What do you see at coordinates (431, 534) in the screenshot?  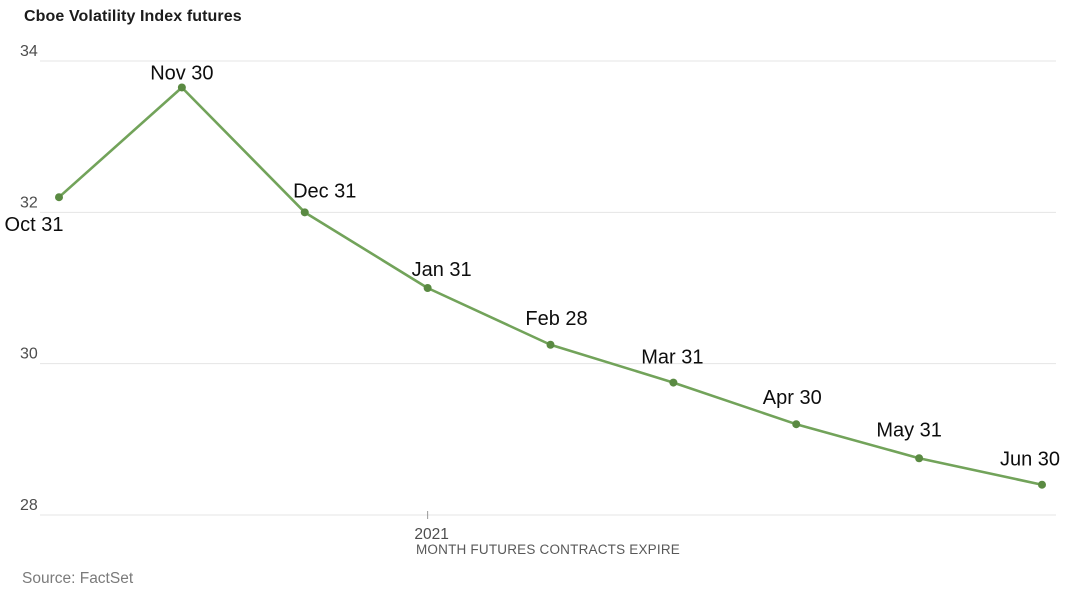 I see `year-label: 2021` at bounding box center [431, 534].